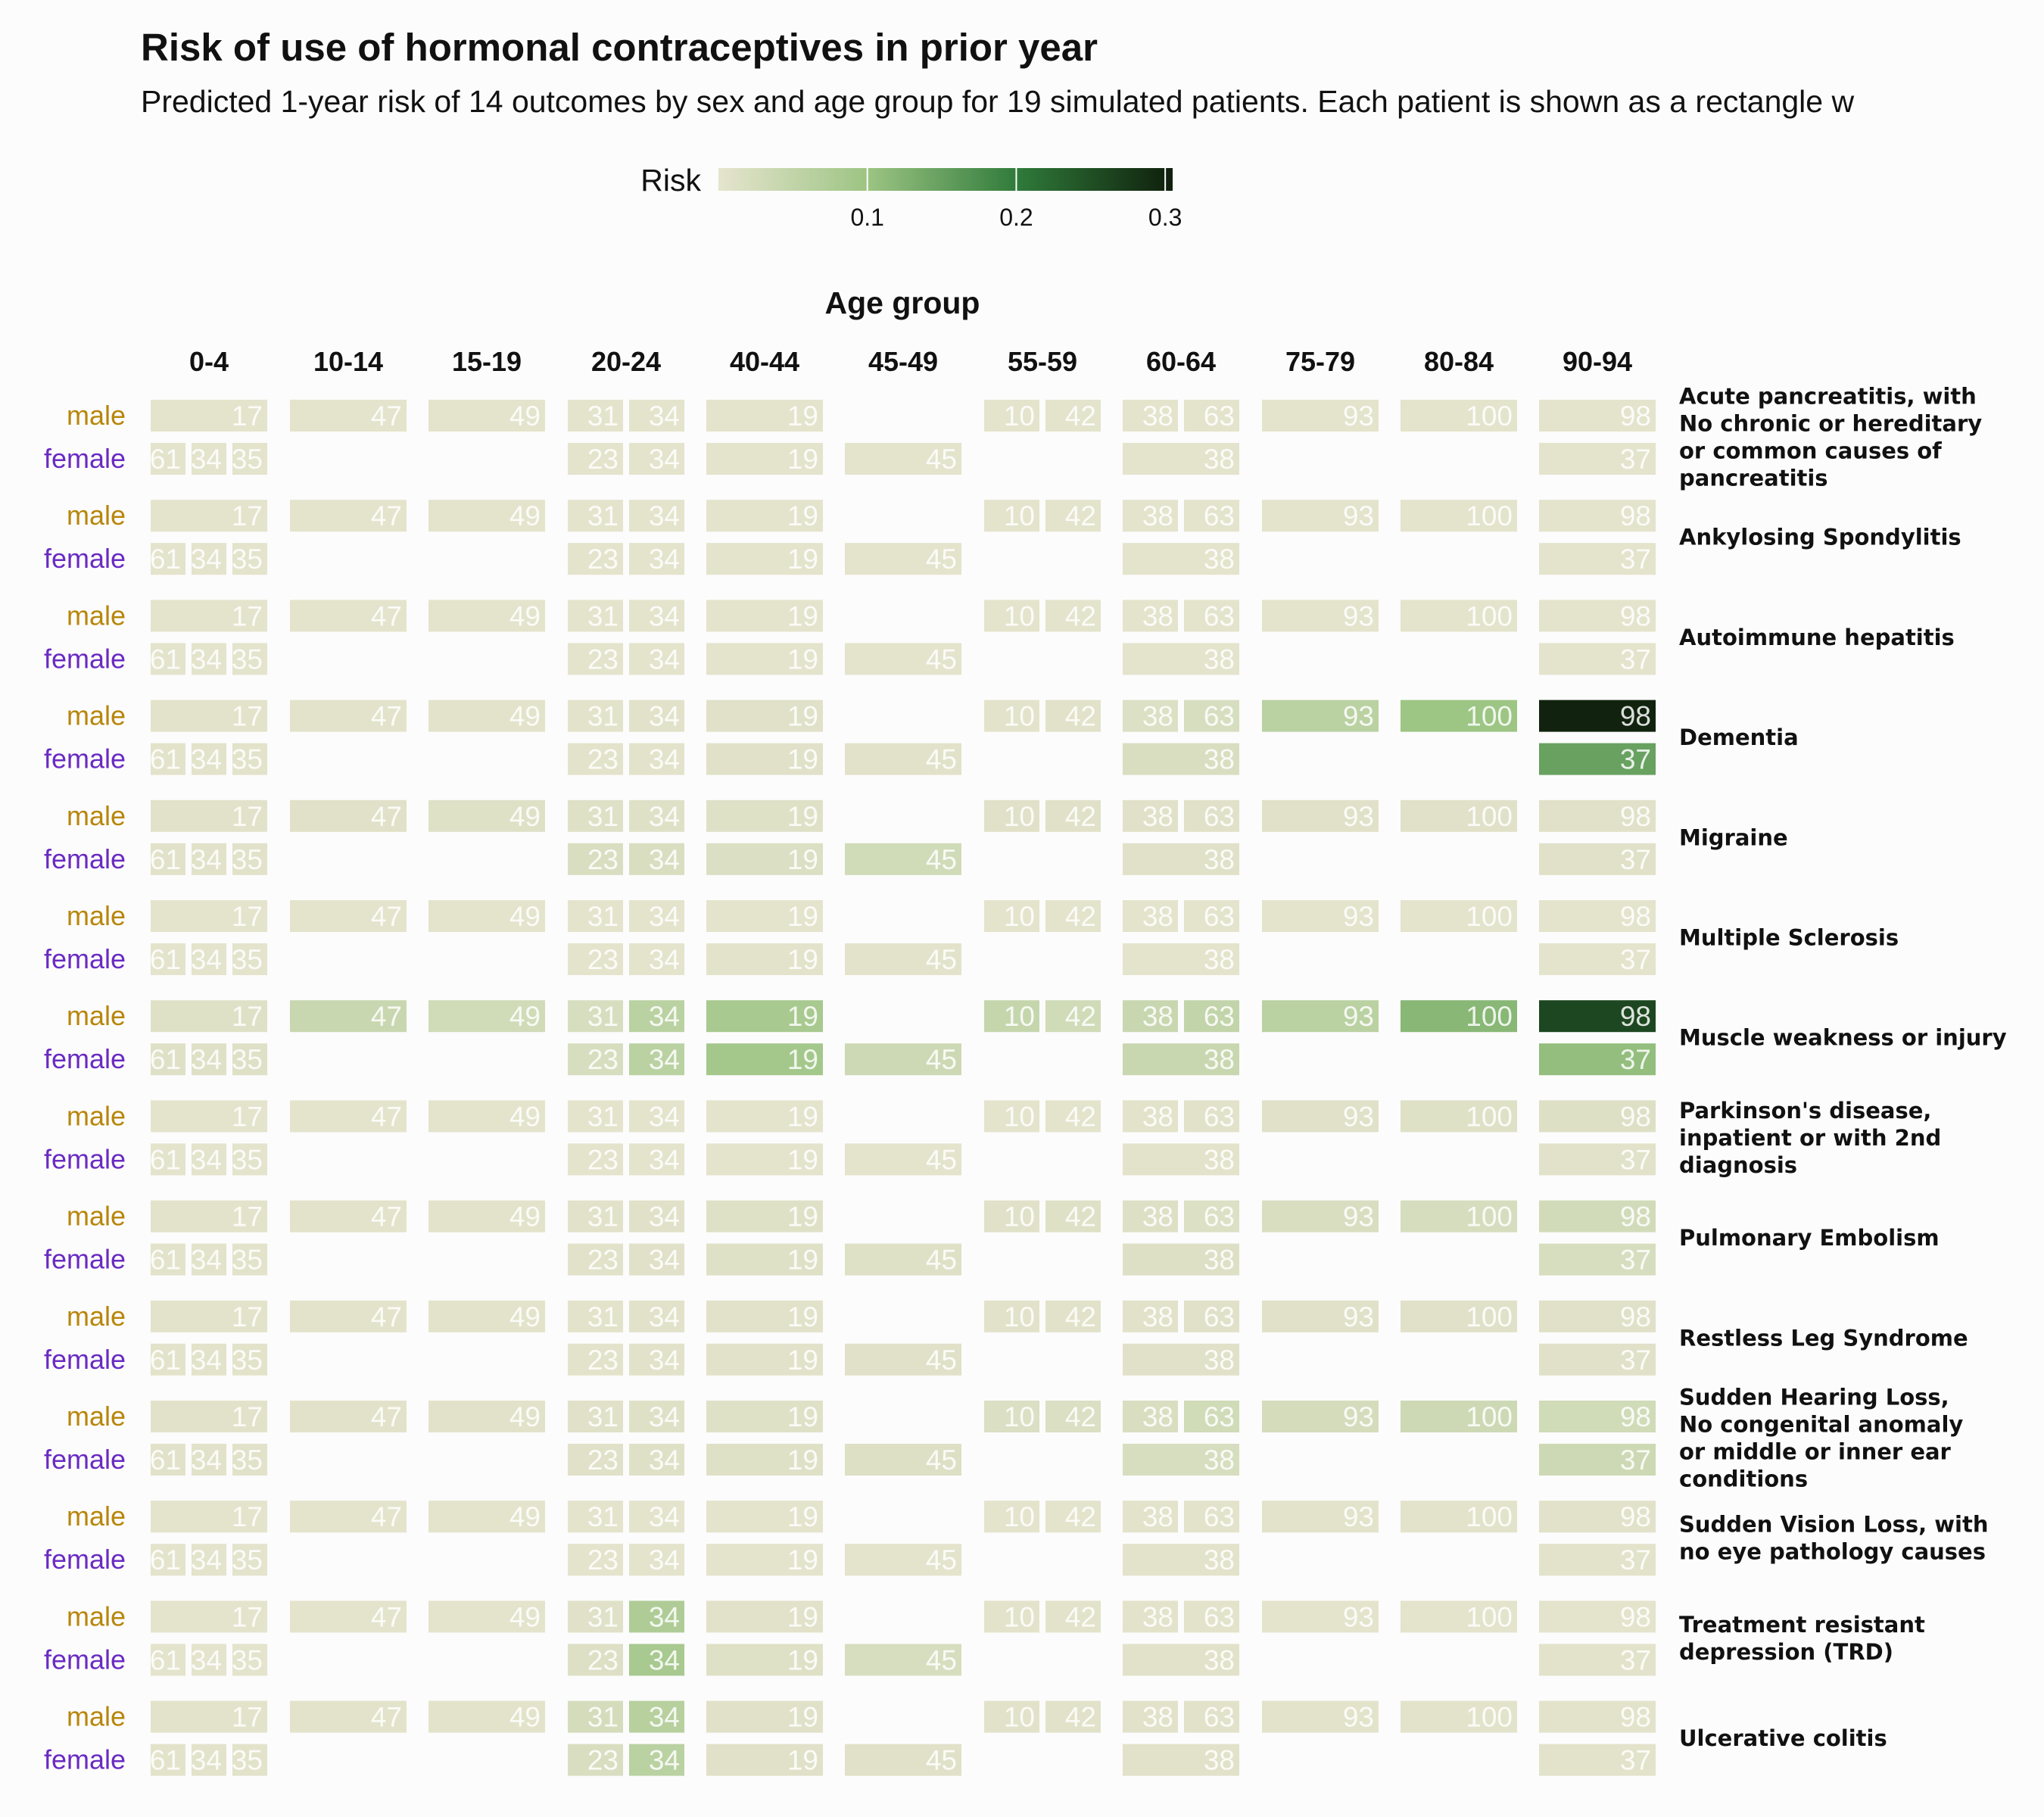 The image size is (2044, 1817). What do you see at coordinates (248, 1760) in the screenshot?
I see `patient-id-label: 35` at bounding box center [248, 1760].